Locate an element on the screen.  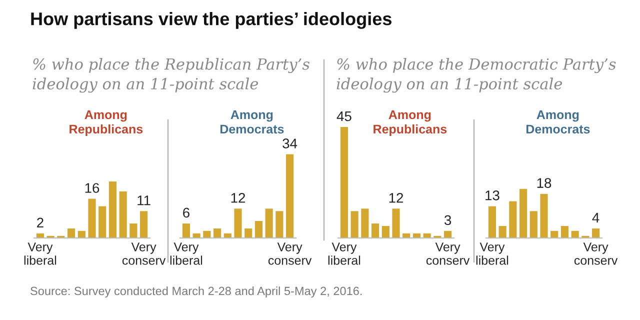
data-label: 13 is located at coordinates (493, 195).